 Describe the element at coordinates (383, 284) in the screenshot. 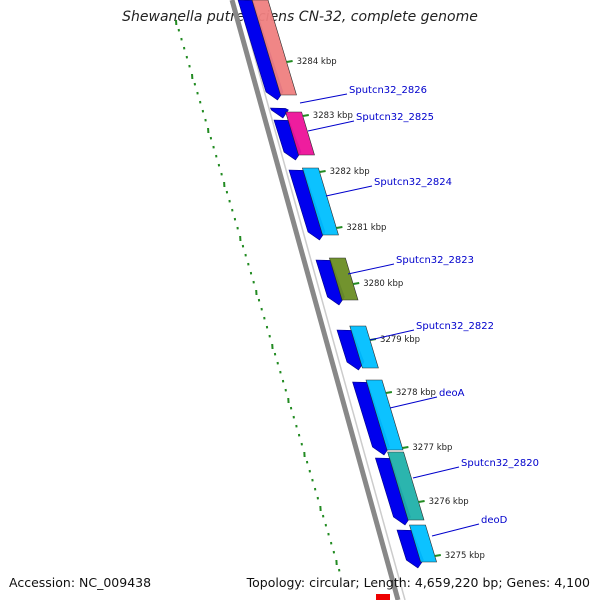

I see `tick-label: 3280 kbp` at that location.